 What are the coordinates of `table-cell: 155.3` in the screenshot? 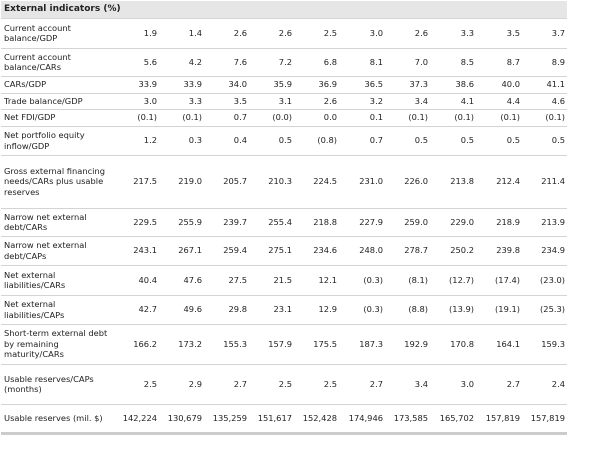 It's located at (226, 344).